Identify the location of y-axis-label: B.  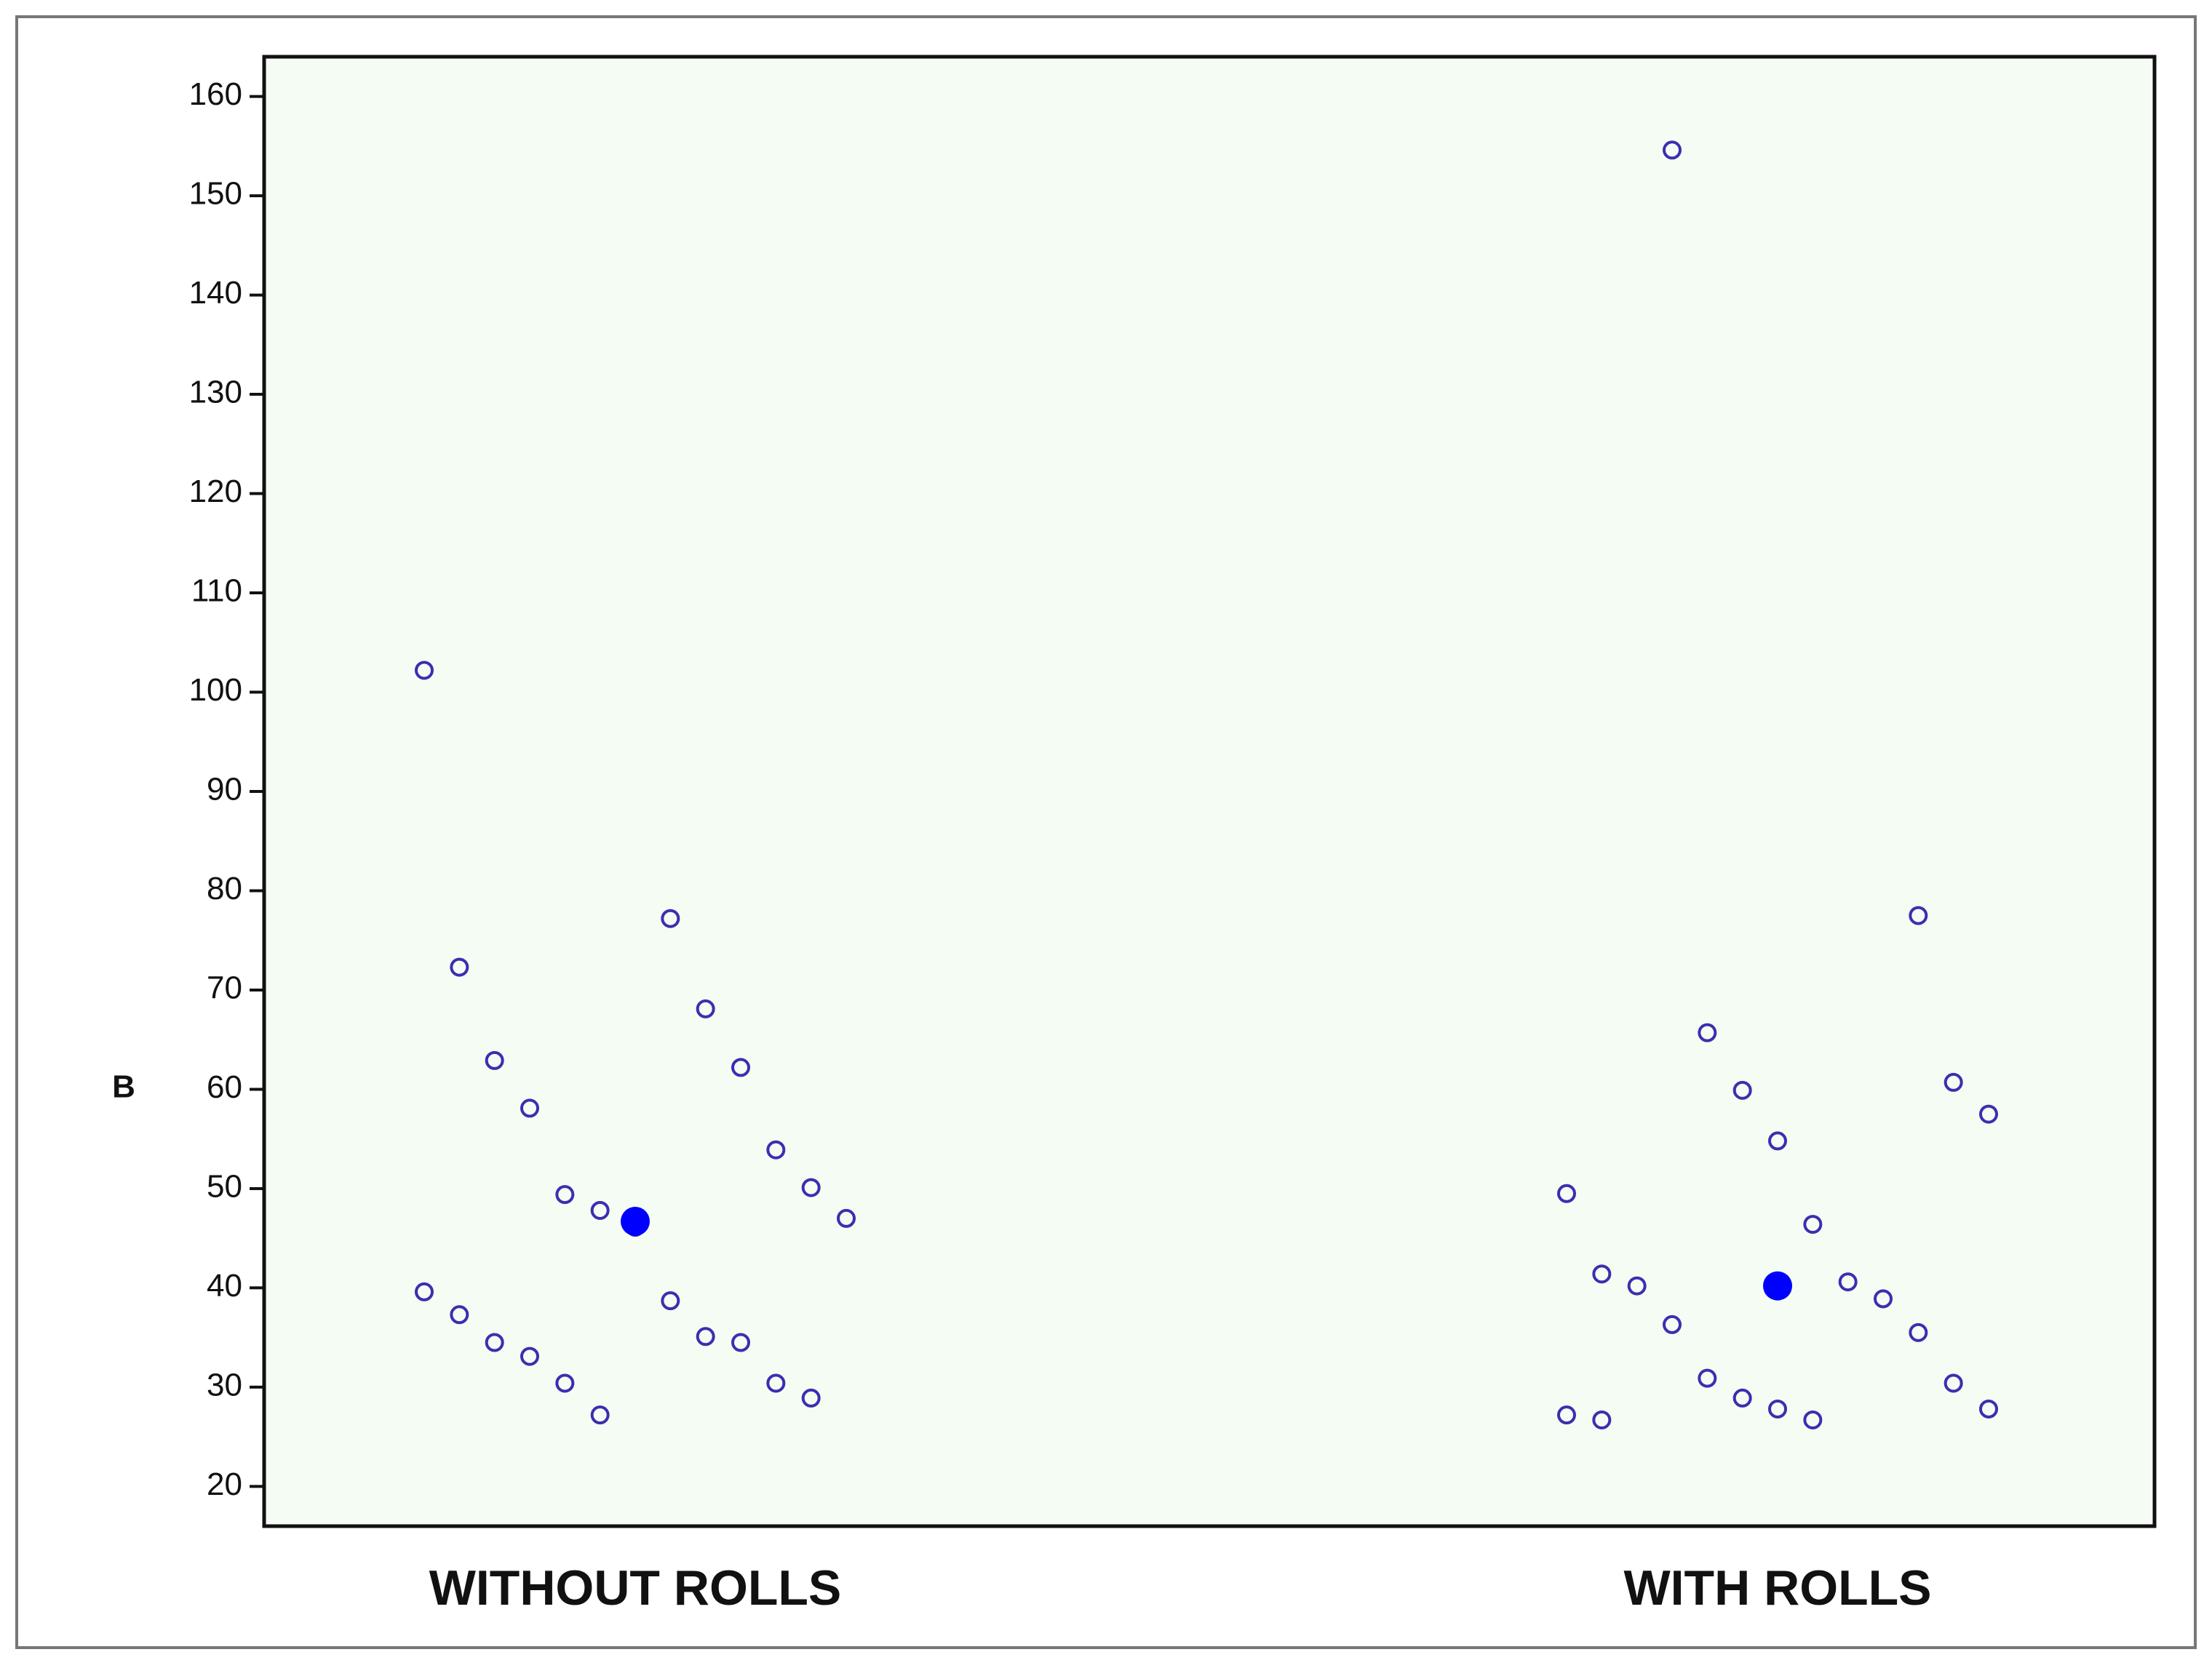
(123, 1087).